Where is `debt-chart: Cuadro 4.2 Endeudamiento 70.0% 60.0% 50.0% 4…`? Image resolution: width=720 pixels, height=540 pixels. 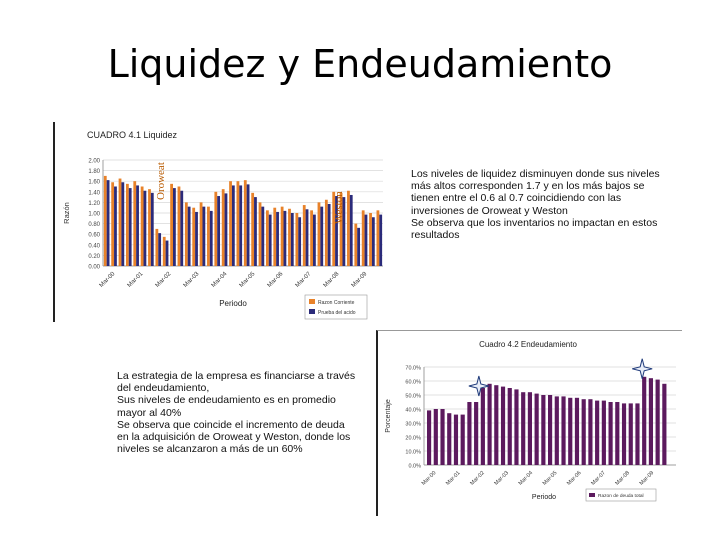 debt-chart: Cuadro 4.2 Endeudamiento 70.0% 60.0% 50.0% 4… is located at coordinates (529, 423).